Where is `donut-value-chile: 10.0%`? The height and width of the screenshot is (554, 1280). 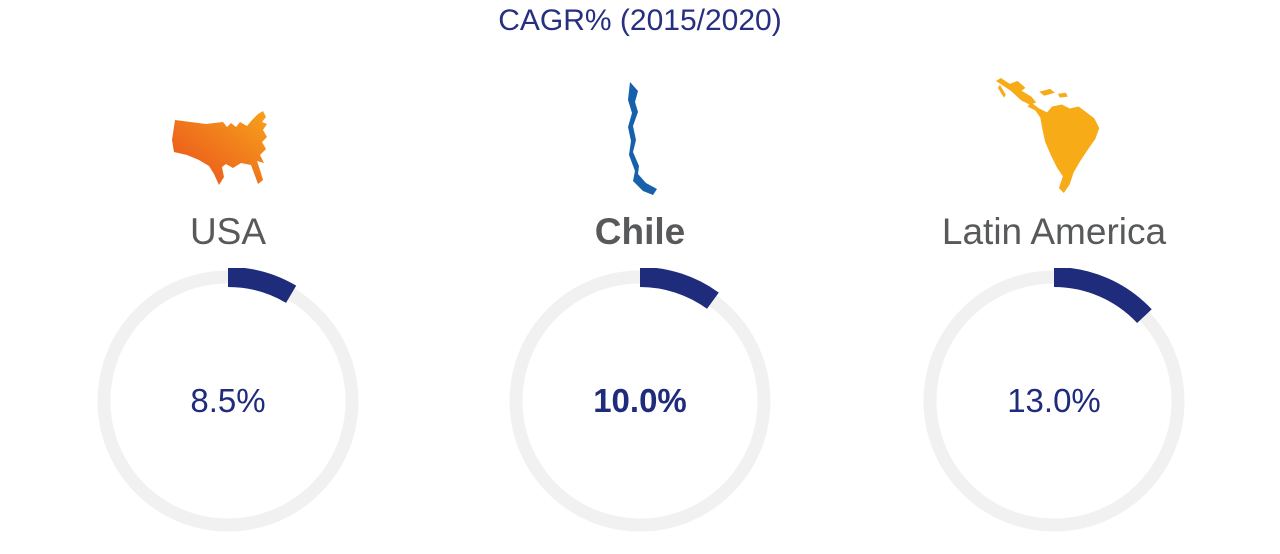
donut-value-chile: 10.0% is located at coordinates (640, 400).